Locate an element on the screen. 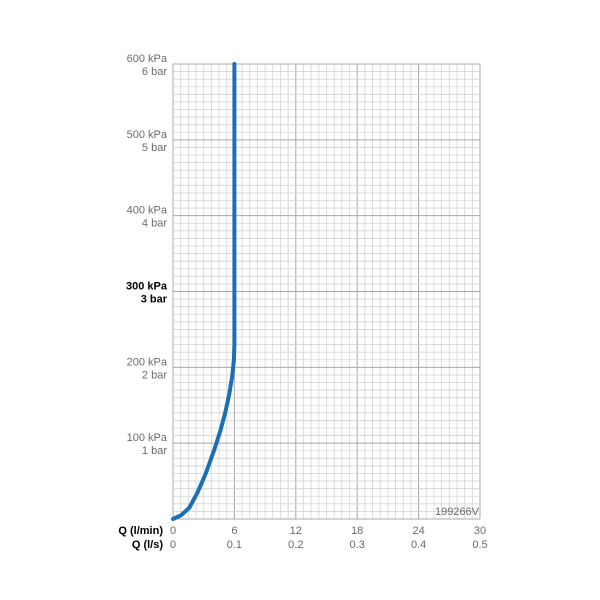 This screenshot has width=600, height=600. x-tick-label-ls: 0.3 is located at coordinates (357, 545).